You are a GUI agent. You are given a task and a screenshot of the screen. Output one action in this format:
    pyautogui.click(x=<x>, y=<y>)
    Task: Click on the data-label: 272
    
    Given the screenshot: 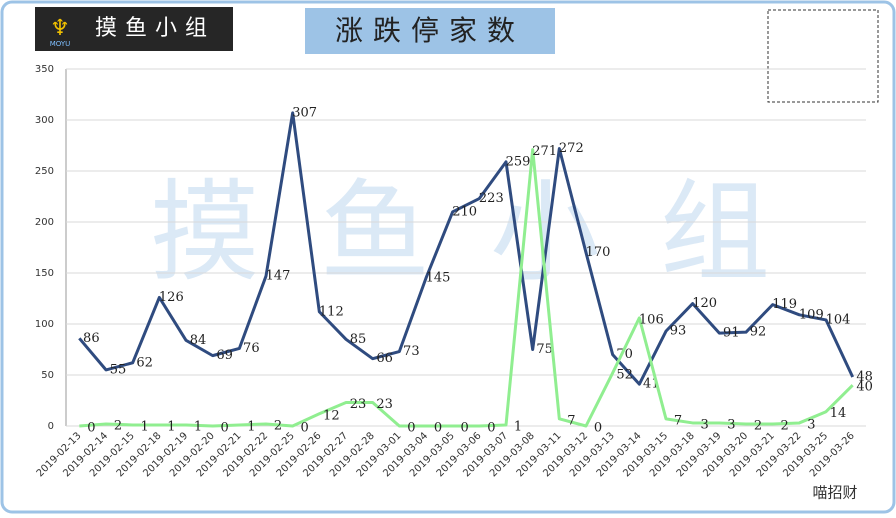 What is the action you would take?
    pyautogui.click(x=571, y=148)
    